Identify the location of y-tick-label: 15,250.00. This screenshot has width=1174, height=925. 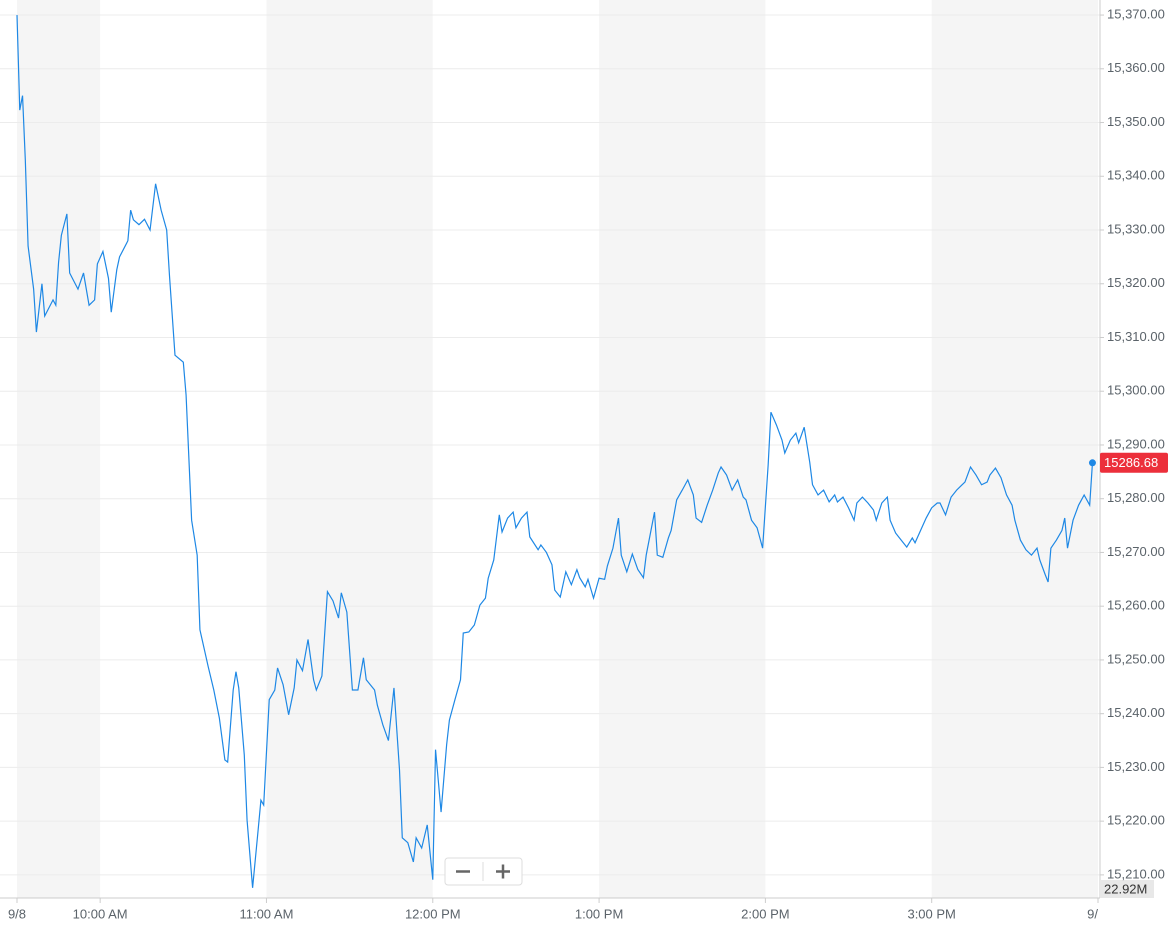
(1136, 658).